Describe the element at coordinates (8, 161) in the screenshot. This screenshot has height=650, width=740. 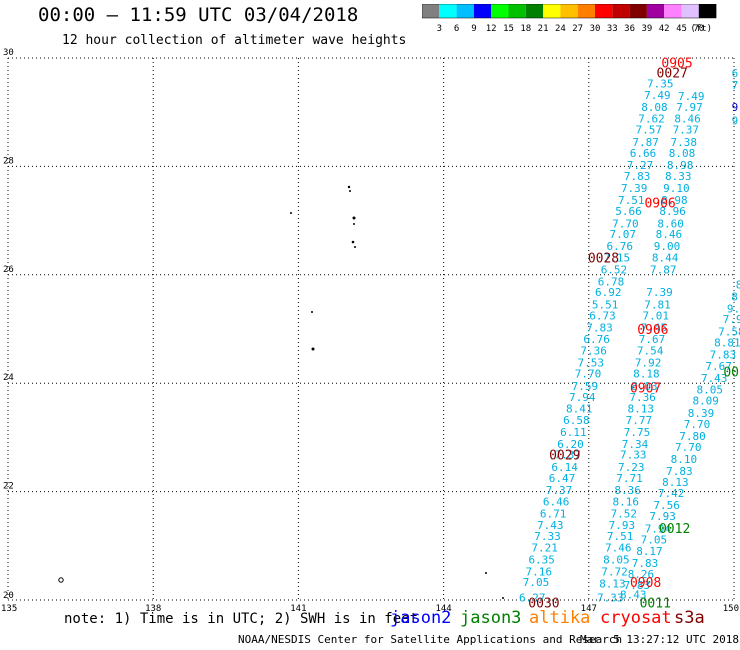
I see `y-tick-28: 28` at that location.